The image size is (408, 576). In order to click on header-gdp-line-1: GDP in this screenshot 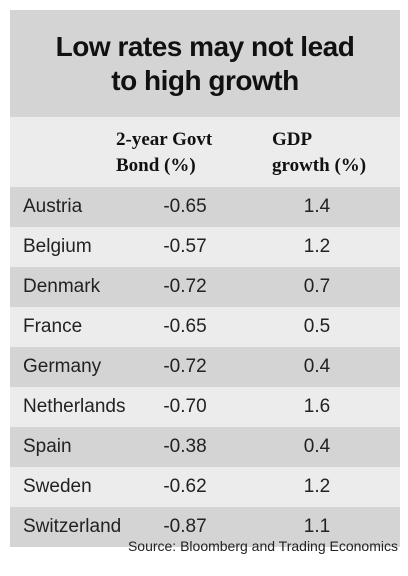, I will do `click(292, 139)`.